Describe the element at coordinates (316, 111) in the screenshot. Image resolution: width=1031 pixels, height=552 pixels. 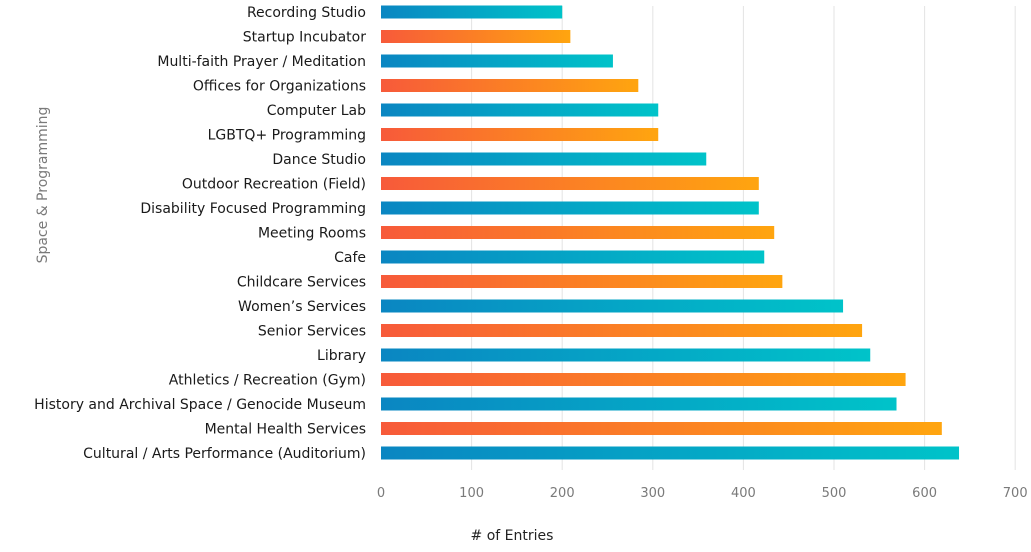
I see `category-label: Computer Lab` at that location.